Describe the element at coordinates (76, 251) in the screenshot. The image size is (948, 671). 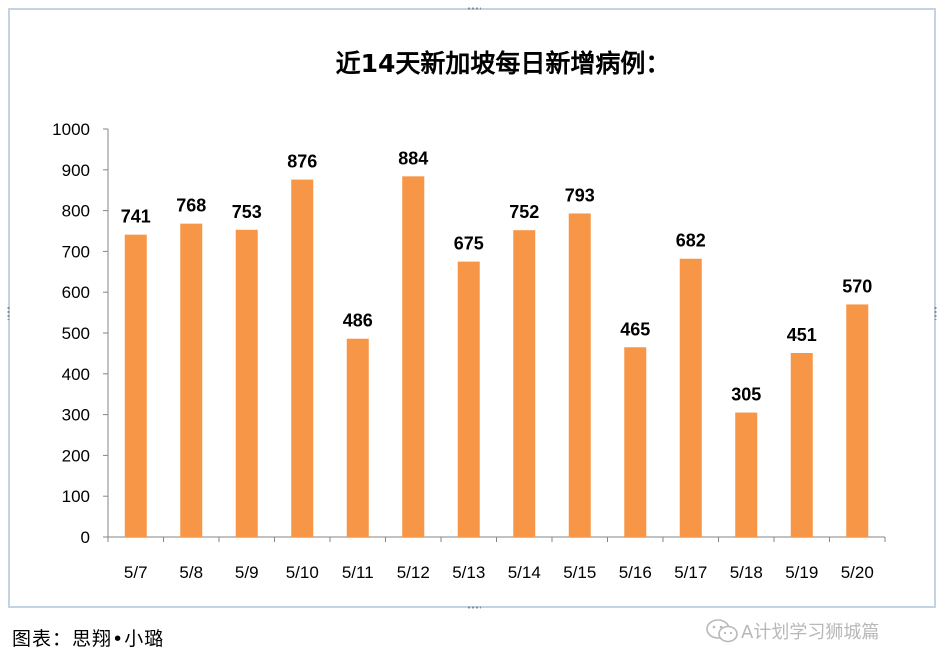
I see `y-tick-label: 700` at that location.